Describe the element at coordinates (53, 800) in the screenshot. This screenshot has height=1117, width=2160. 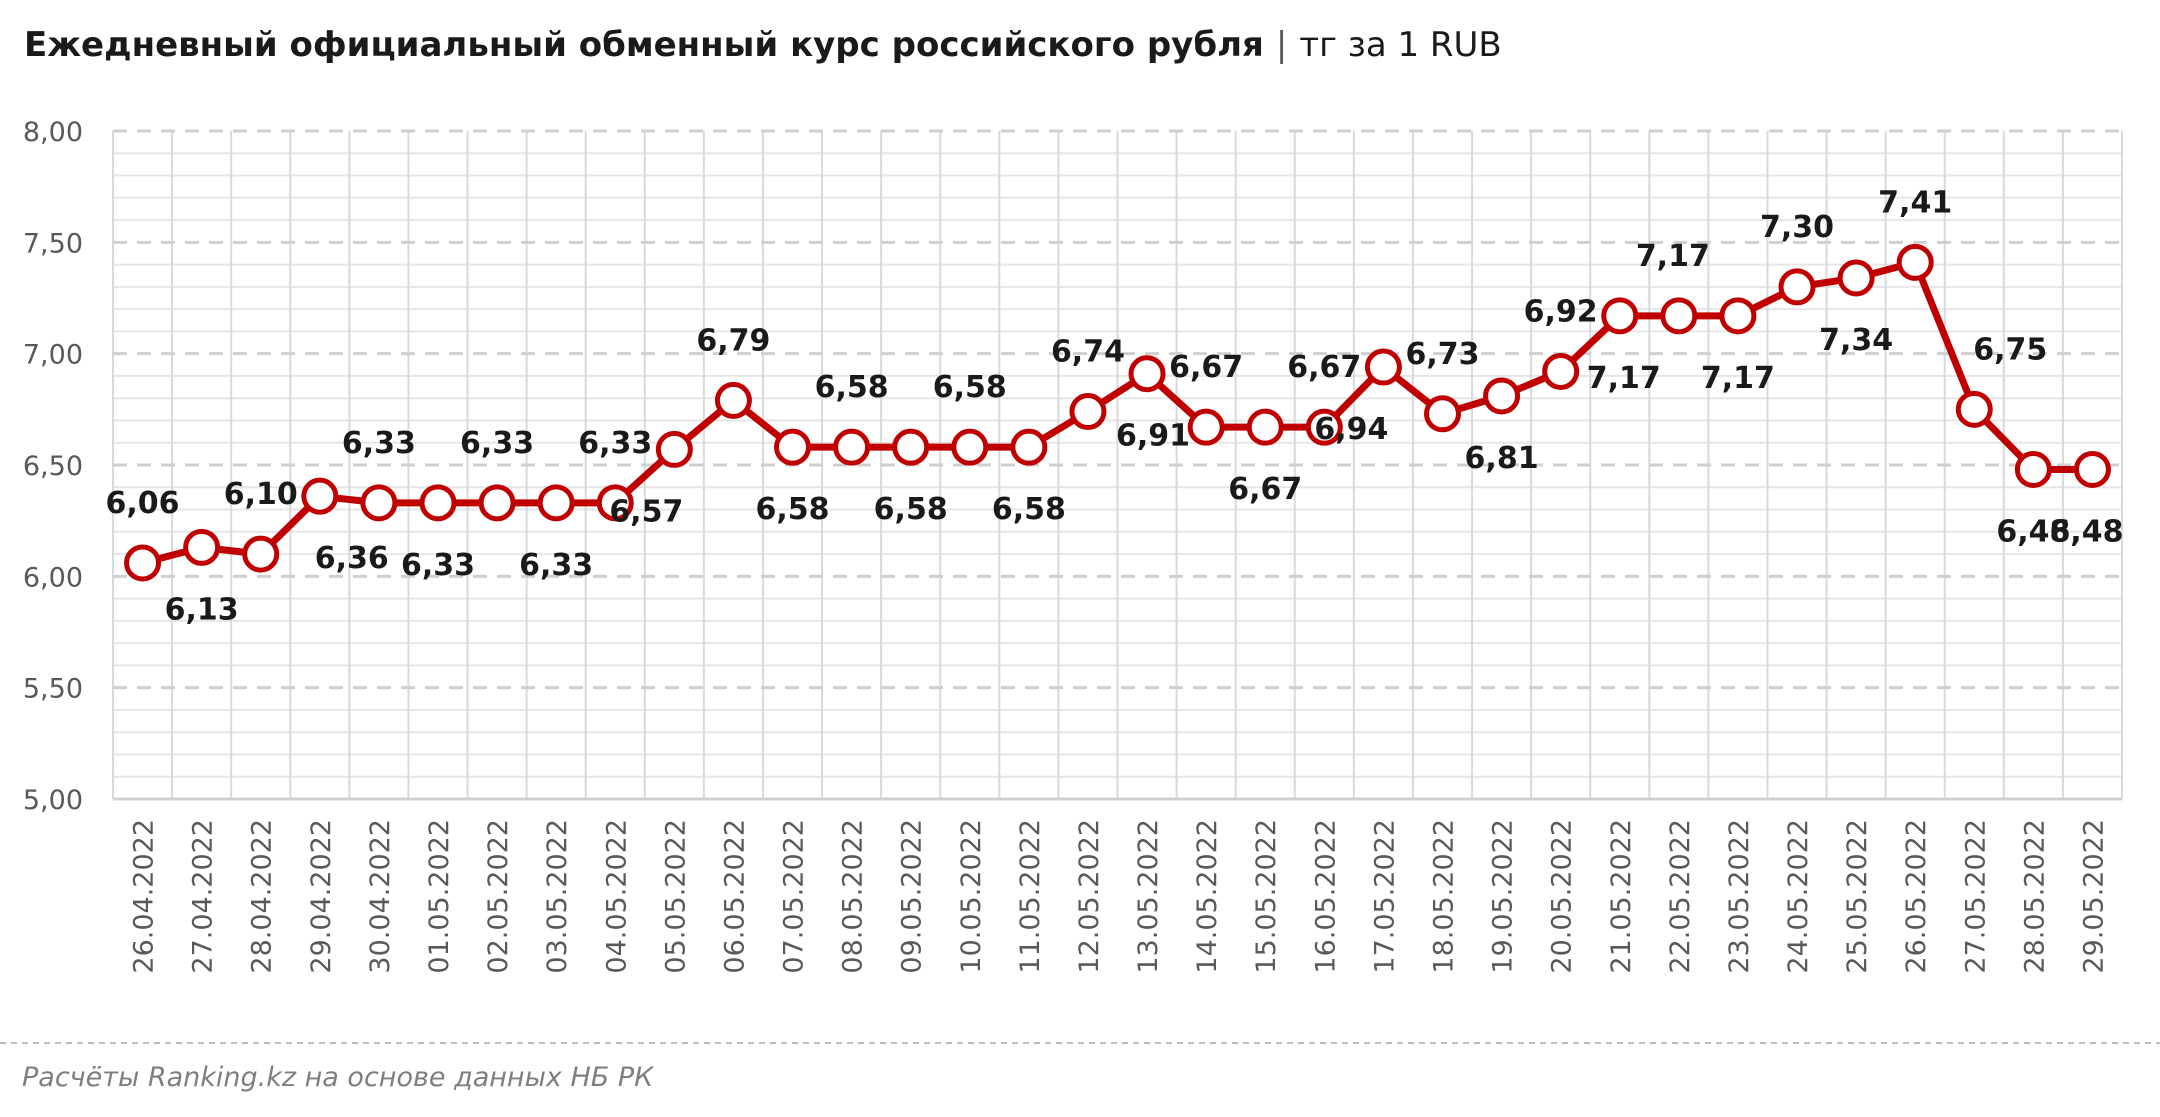
I see `y-tick-label: 5,00` at that location.